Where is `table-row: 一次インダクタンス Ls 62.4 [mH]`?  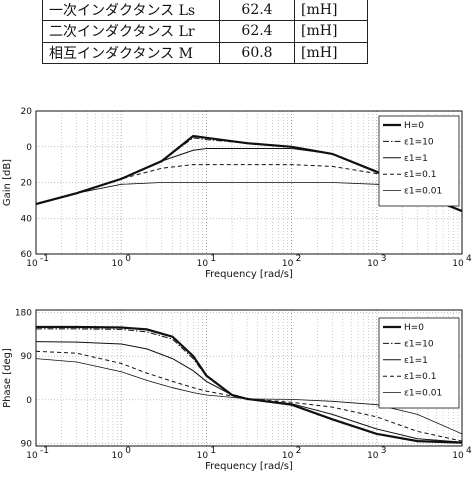 table-row: 一次インダクタンス Ls 62.4 [mH] is located at coordinates (205, 11).